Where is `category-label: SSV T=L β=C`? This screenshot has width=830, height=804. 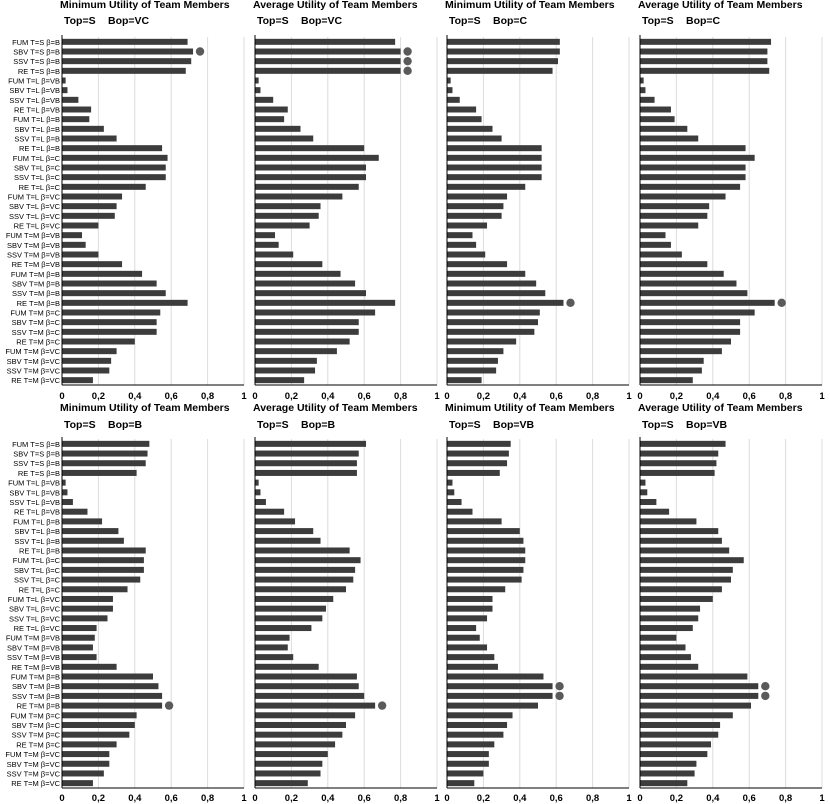
category-label: SSV T=L β=C is located at coordinates (37, 177).